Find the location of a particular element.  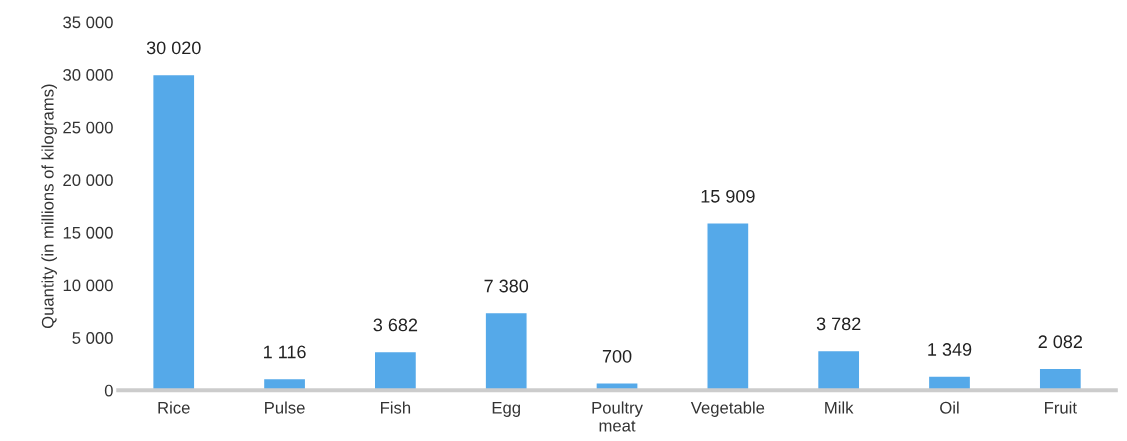

x-tick-label: Fruit is located at coordinates (1061, 407).